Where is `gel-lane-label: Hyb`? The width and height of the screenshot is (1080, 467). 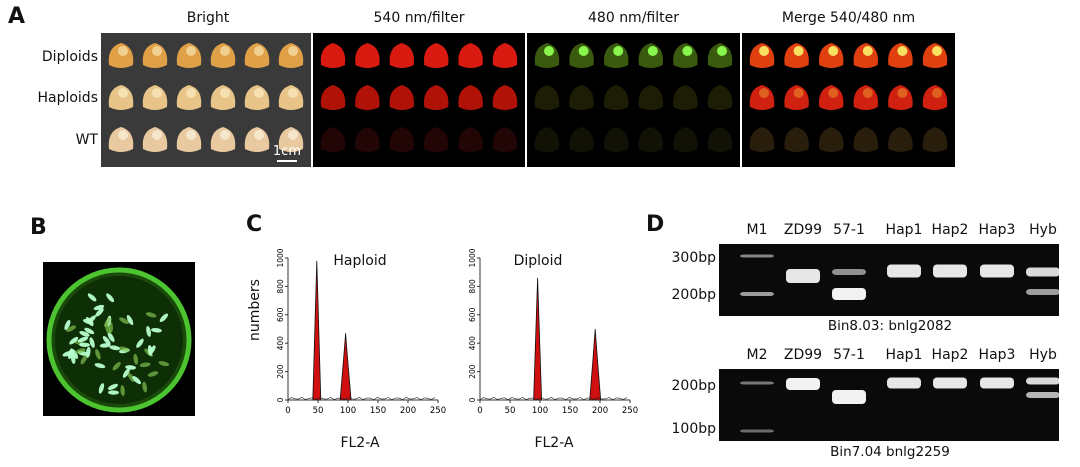
gel-lane-label: Hyb is located at coordinates (1043, 355).